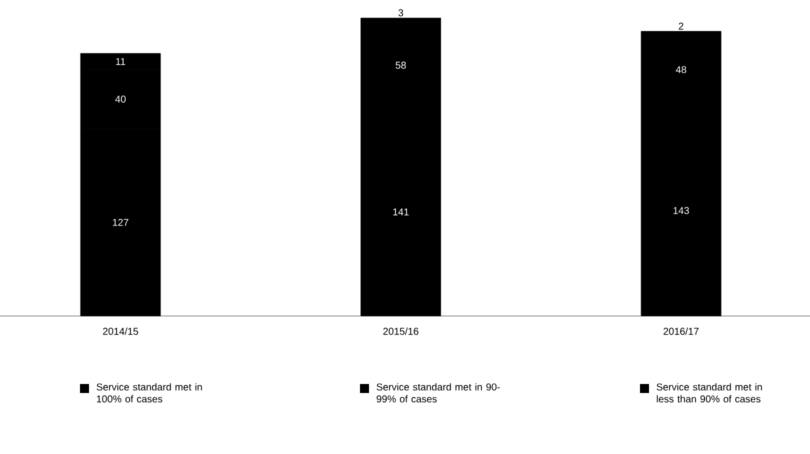  What do you see at coordinates (709, 392) in the screenshot?
I see `legend-label: Service standard met in less than 90% of cases` at bounding box center [709, 392].